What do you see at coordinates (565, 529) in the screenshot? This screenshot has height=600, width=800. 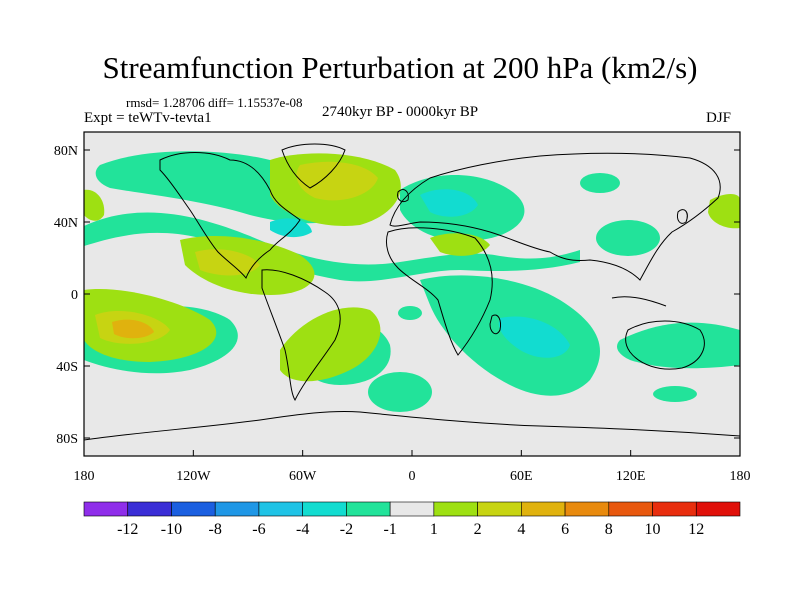 I see `colorbar-label: 6` at bounding box center [565, 529].